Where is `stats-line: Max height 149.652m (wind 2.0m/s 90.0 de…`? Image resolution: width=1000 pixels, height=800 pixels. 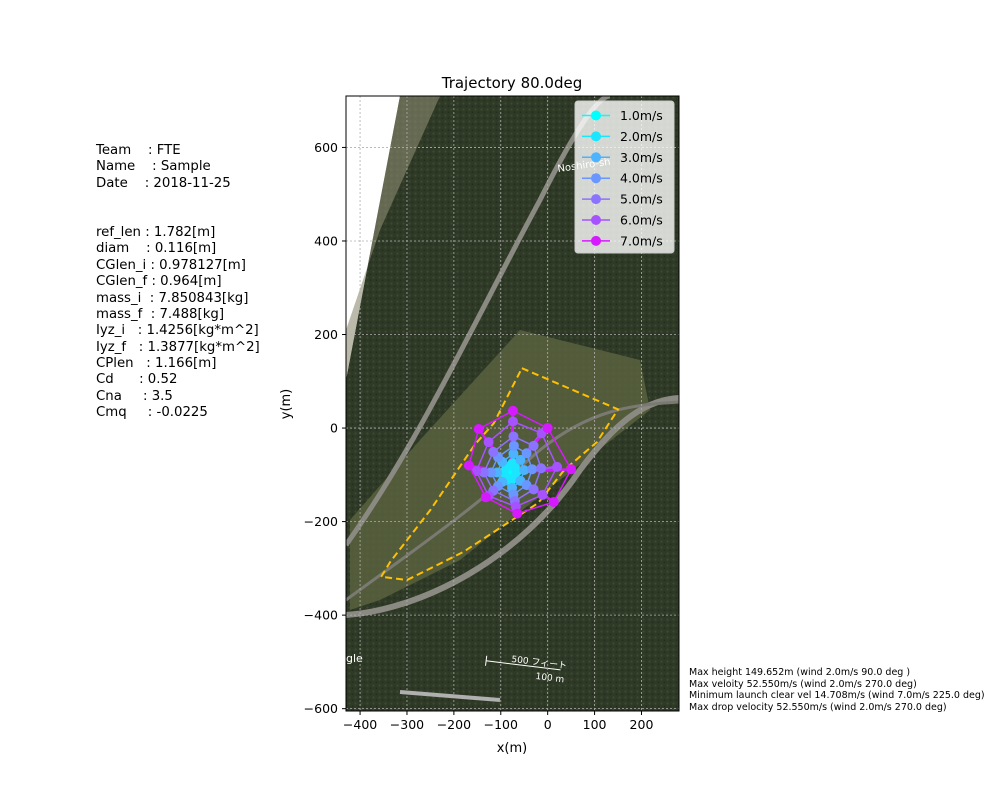 stats-line: Max height 149.652m (wind 2.0m/s 90.0 de… is located at coordinates (800, 672).